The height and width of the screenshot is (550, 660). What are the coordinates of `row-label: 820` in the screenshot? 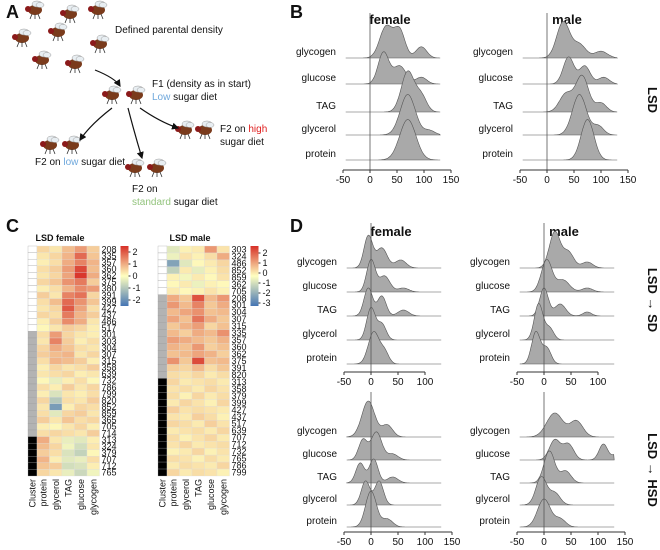 It's located at (239, 375).